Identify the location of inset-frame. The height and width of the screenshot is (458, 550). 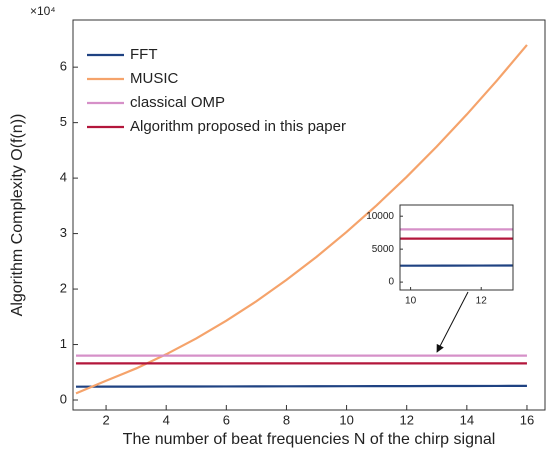
(456, 247).